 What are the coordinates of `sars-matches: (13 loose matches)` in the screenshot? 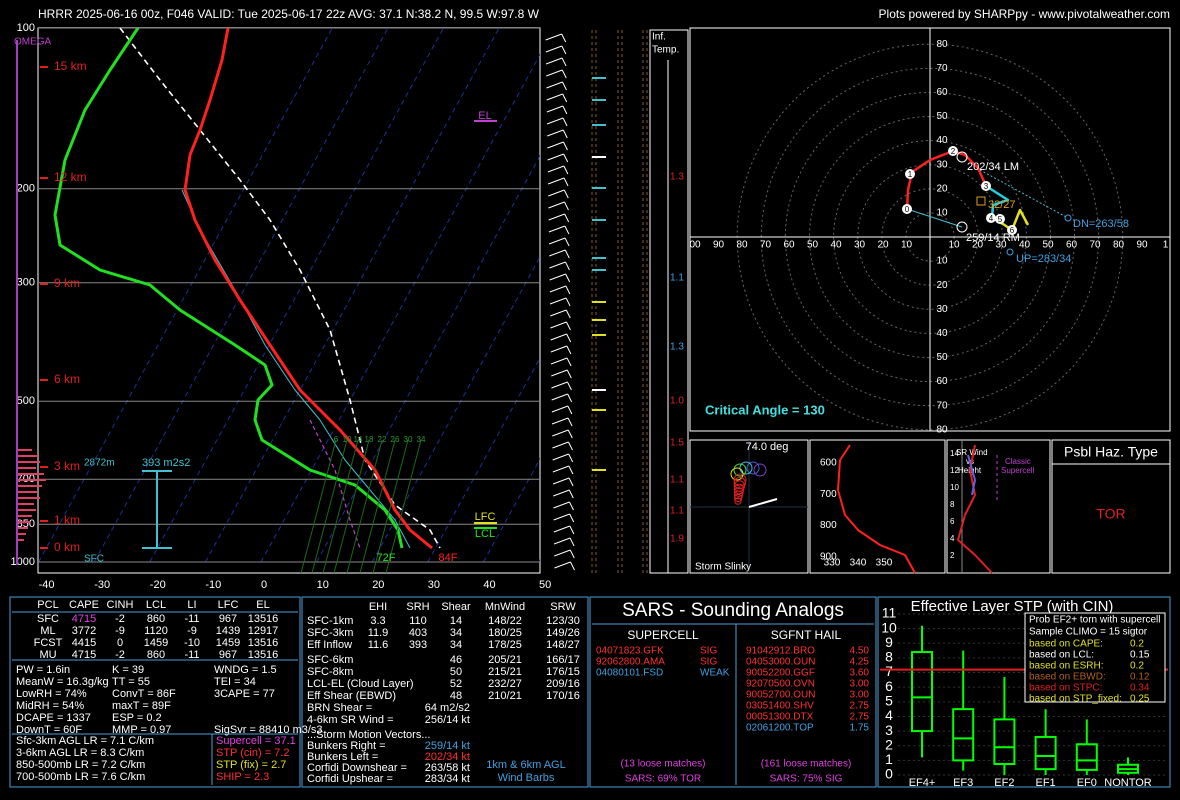 It's located at (662, 764).